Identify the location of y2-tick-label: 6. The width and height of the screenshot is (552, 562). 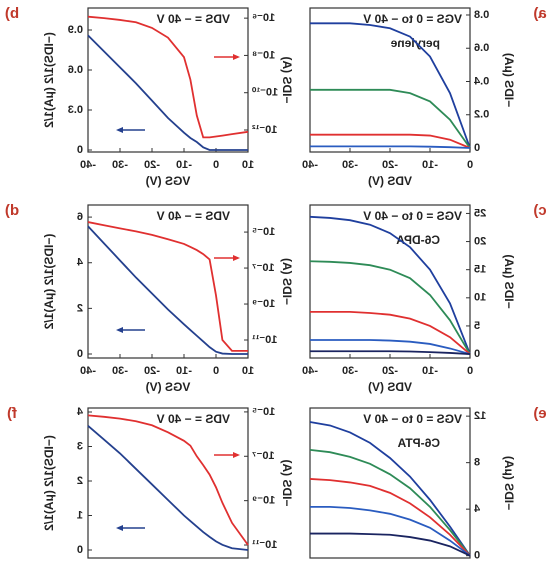
(80, 217).